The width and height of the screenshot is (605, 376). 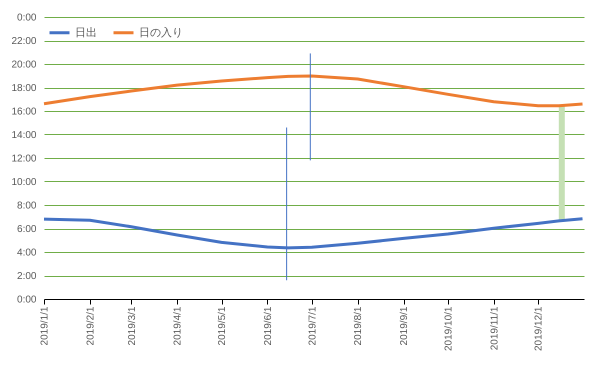 What do you see at coordinates (161, 32) in the screenshot?
I see `legend-label: 日の入り` at bounding box center [161, 32].